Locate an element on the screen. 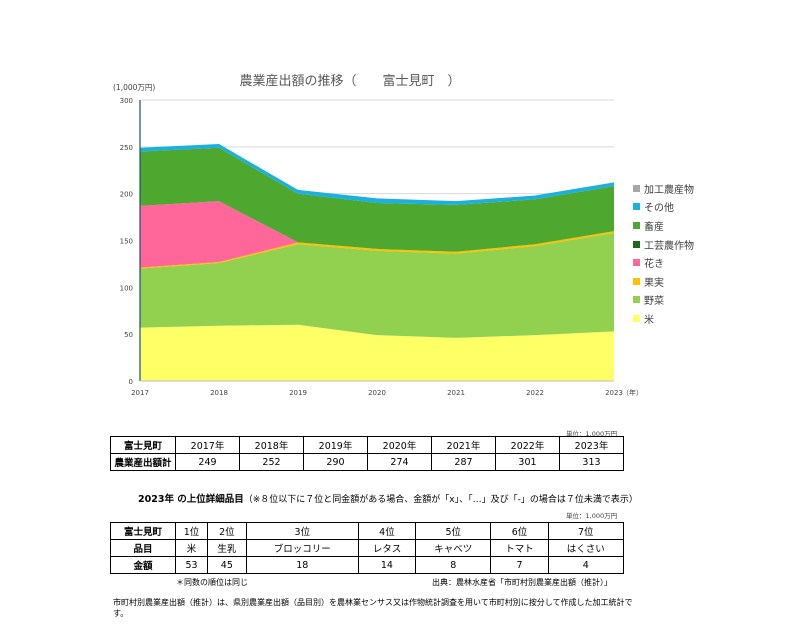 This screenshot has height=635, width=794. area-米 is located at coordinates (377, 352).